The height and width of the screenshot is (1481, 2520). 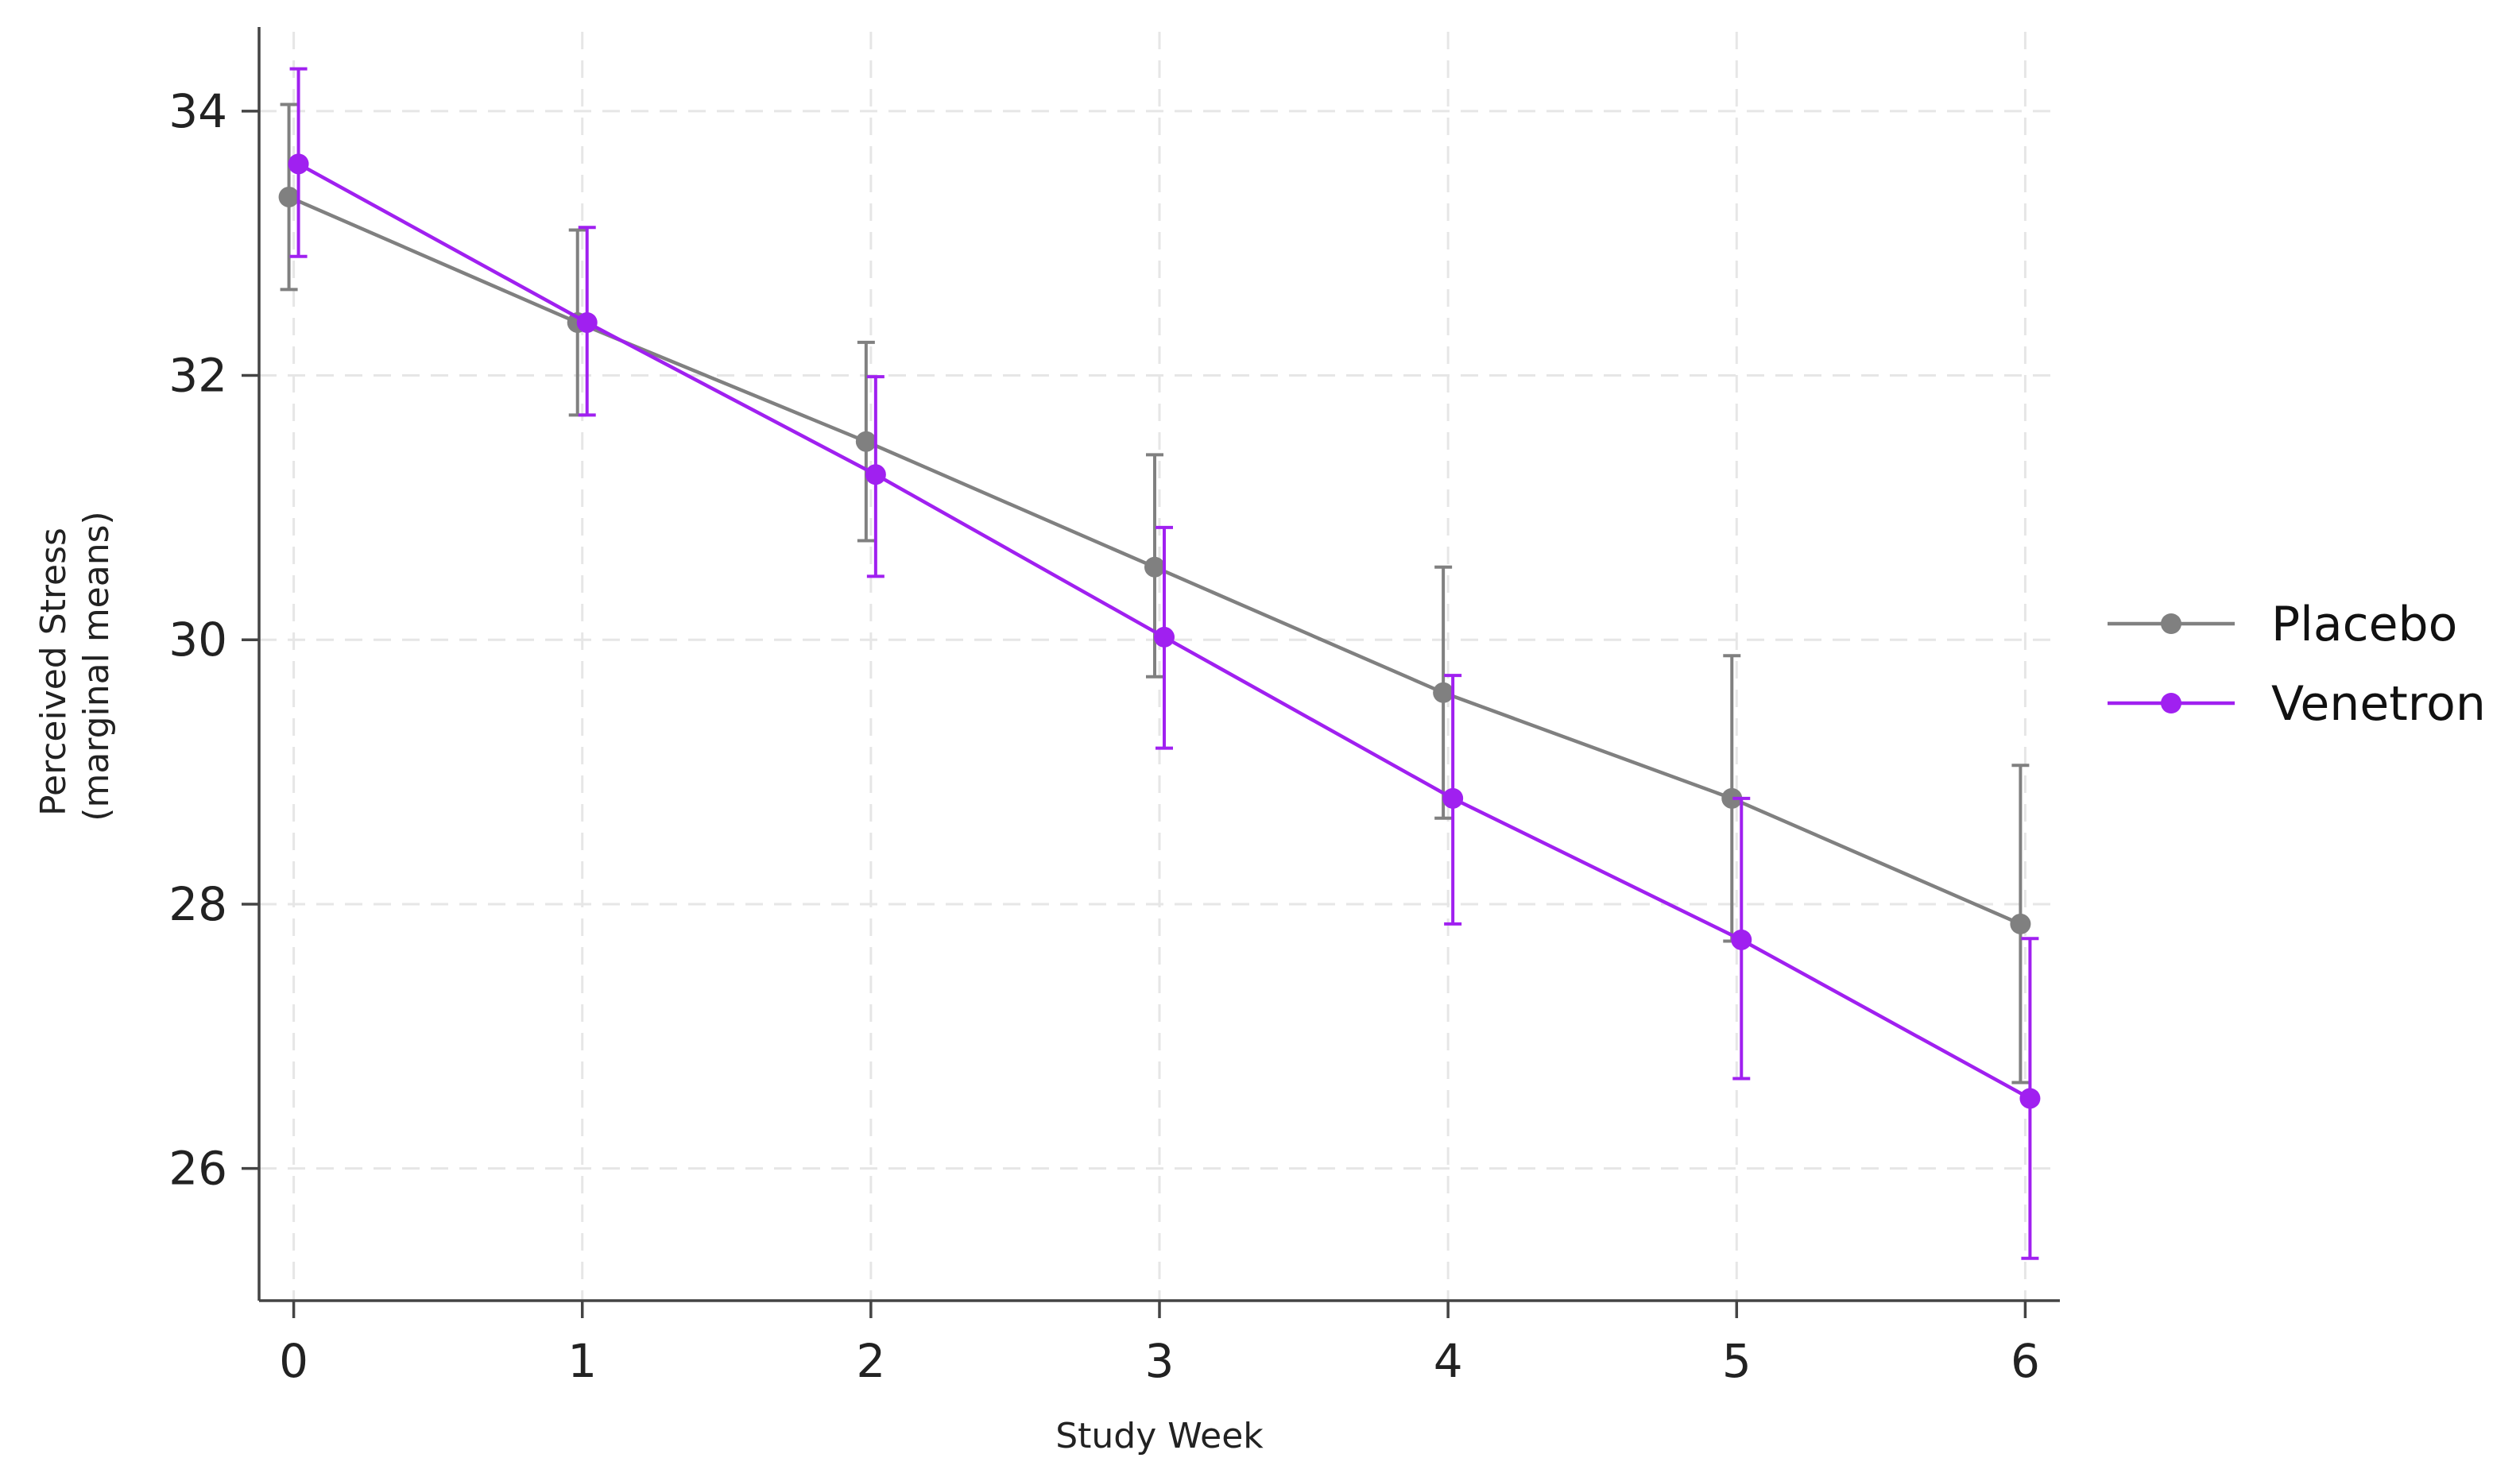 What do you see at coordinates (197, 111) in the screenshot?
I see `y-tick-label: 34` at bounding box center [197, 111].